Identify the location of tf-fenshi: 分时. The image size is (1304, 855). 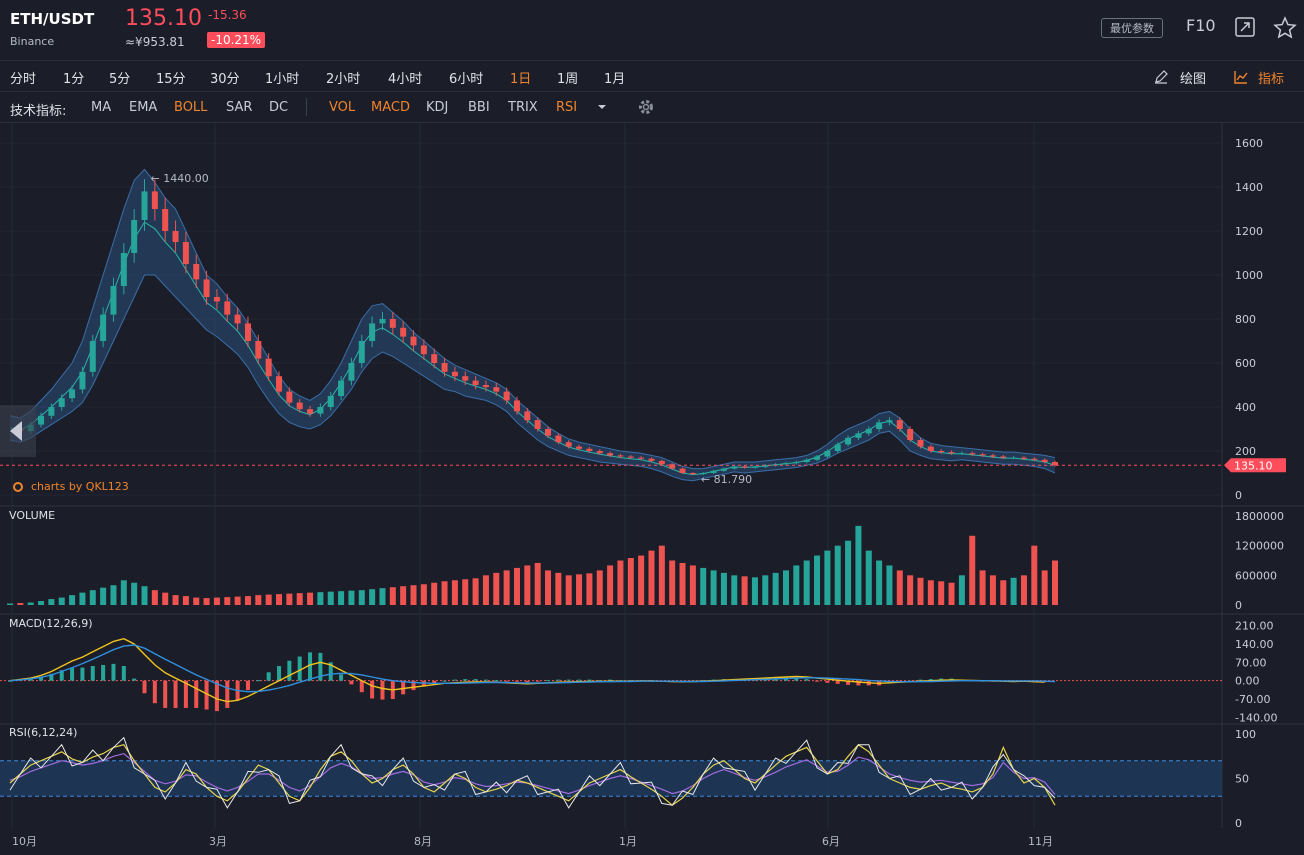
(23, 79).